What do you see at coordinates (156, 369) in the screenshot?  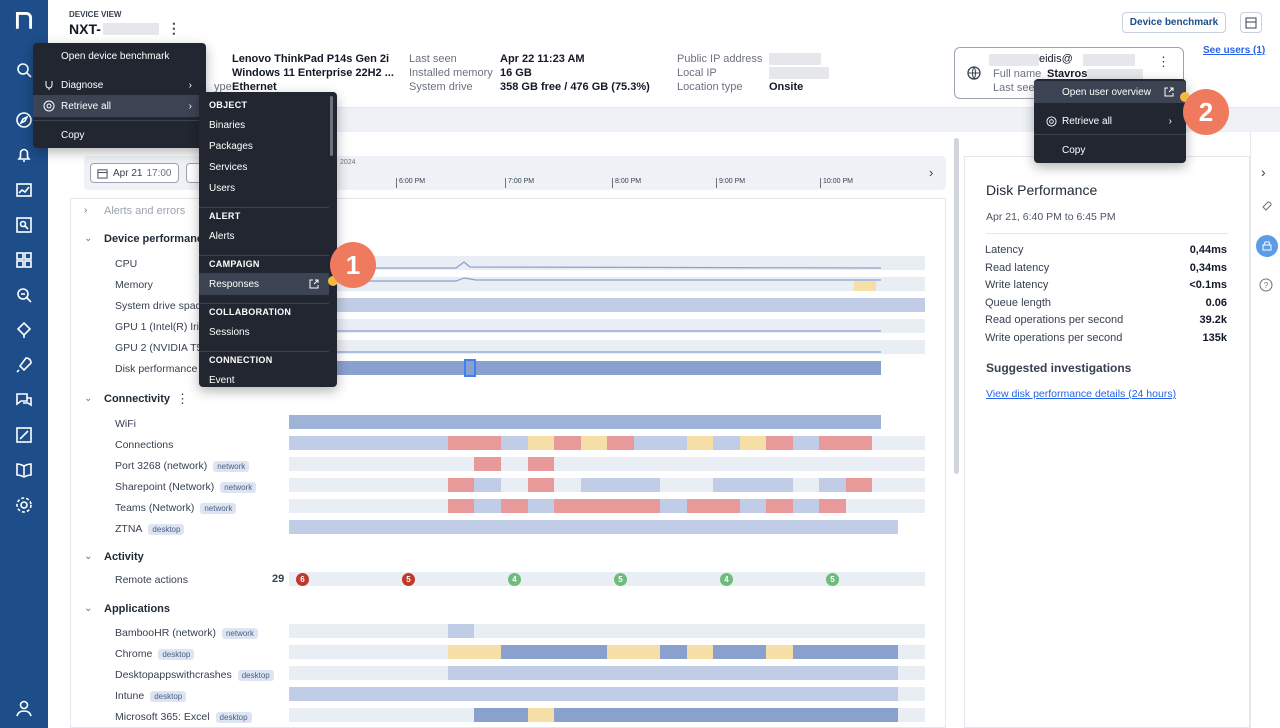 I see `row-disk-performance: Disk performance` at bounding box center [156, 369].